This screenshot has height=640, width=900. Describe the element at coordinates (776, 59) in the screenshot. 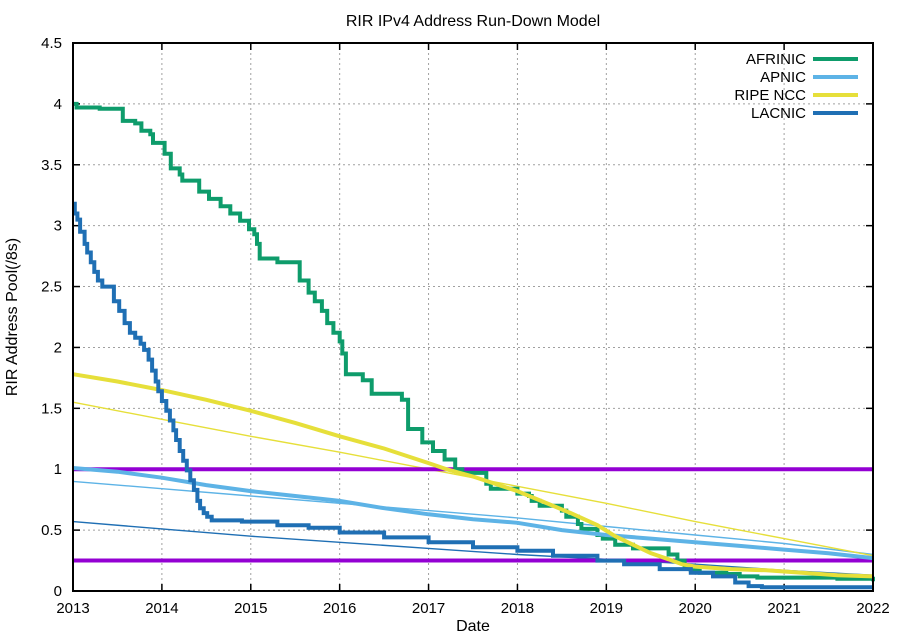

I see `legend-label-afrinic: AFRINIC` at that location.